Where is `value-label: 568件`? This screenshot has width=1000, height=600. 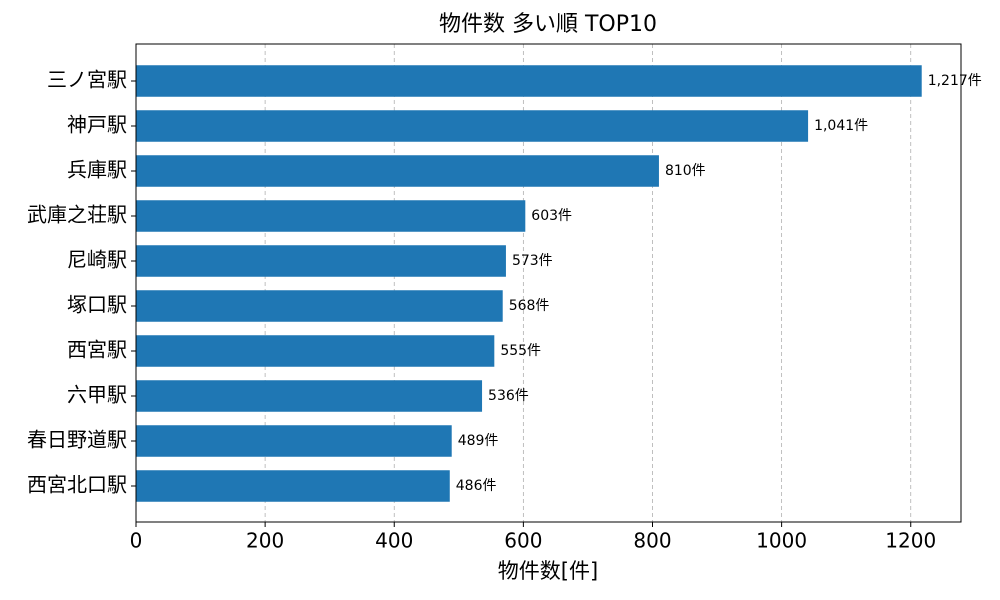
value-label: 568件 is located at coordinates (529, 306).